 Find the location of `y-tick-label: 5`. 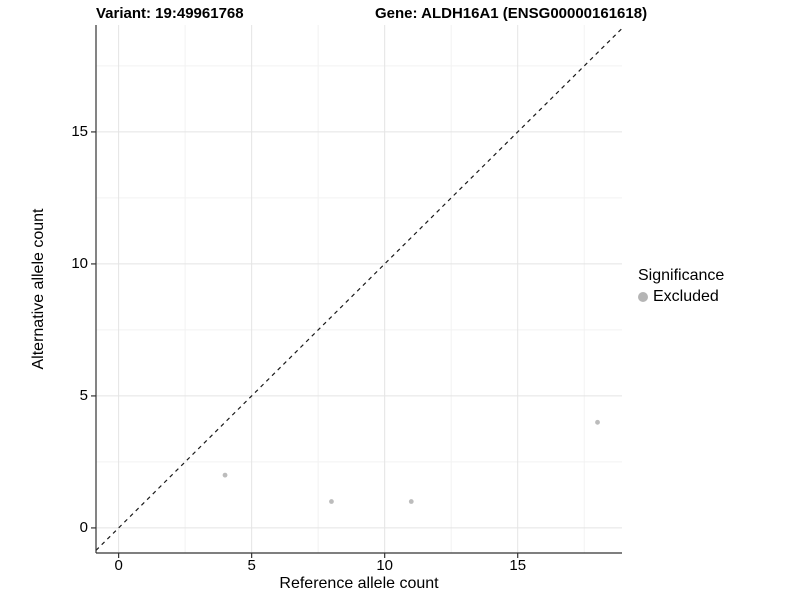

y-tick-label: 5 is located at coordinates (83, 395).